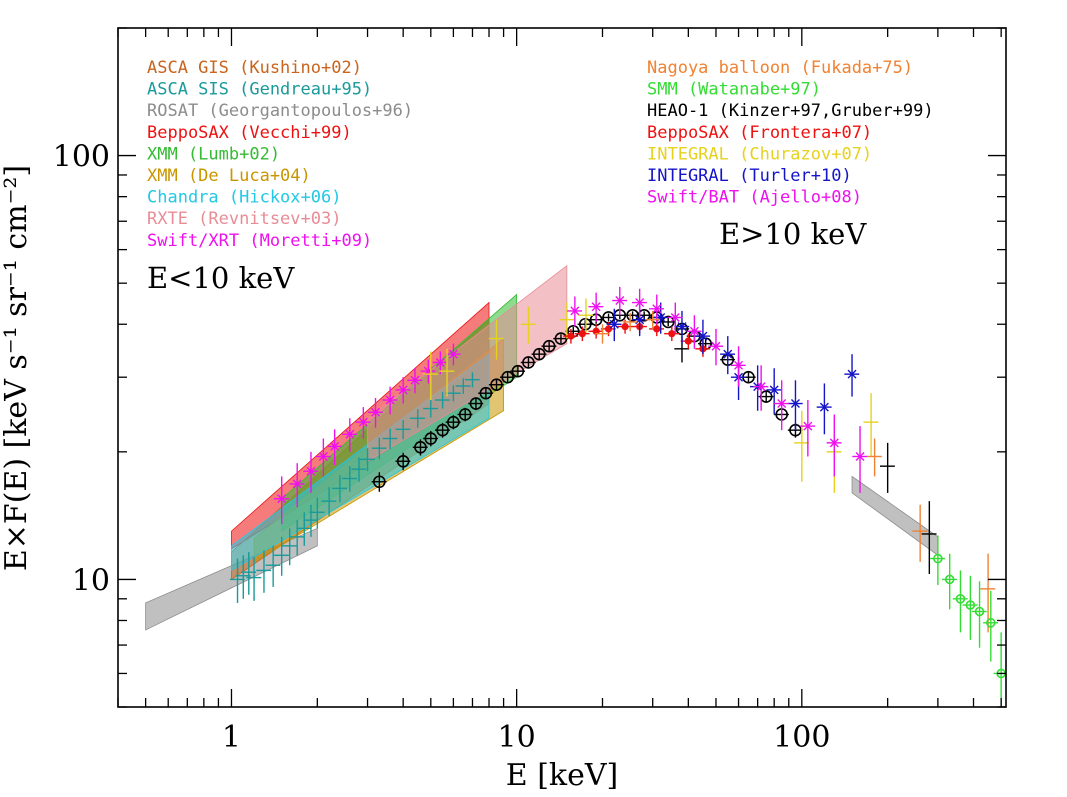 Image resolution: width=1067 pixels, height=797 pixels. I want to click on legend-entry: RXTE (Revnitsev+03), so click(244, 219).